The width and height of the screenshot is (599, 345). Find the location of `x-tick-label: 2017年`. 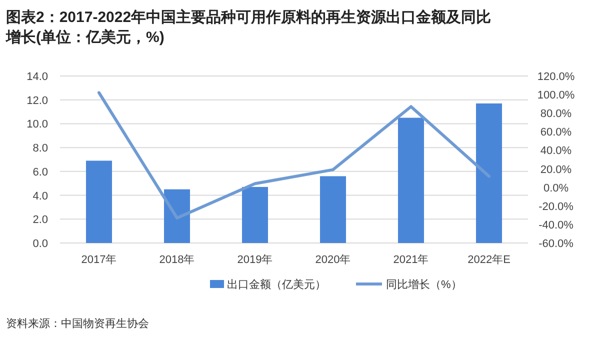

x-tick-label: 2017年 is located at coordinates (99, 260).